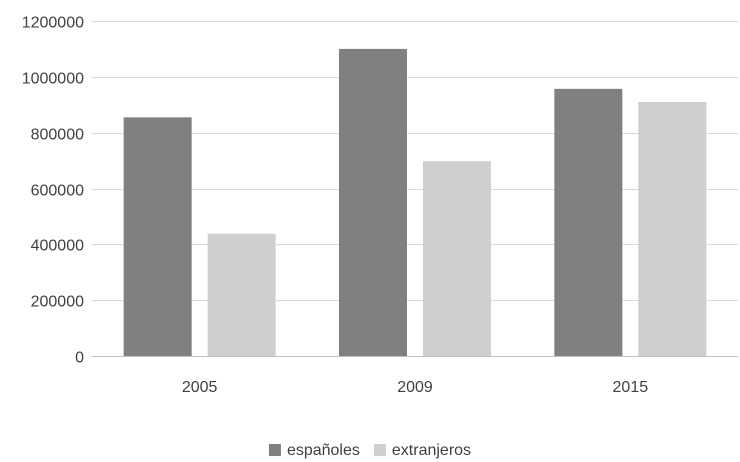 The height and width of the screenshot is (462, 740). I want to click on legend-label: españoles, so click(323, 450).